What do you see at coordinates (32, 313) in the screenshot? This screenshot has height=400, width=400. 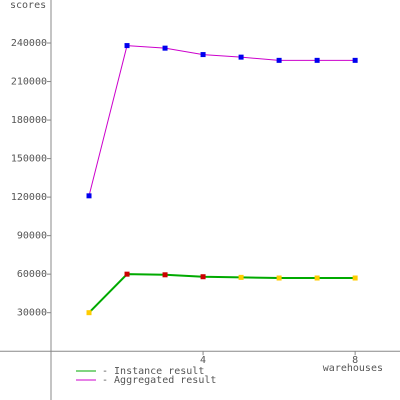 I see `y-tick-label: 30000` at bounding box center [32, 313].